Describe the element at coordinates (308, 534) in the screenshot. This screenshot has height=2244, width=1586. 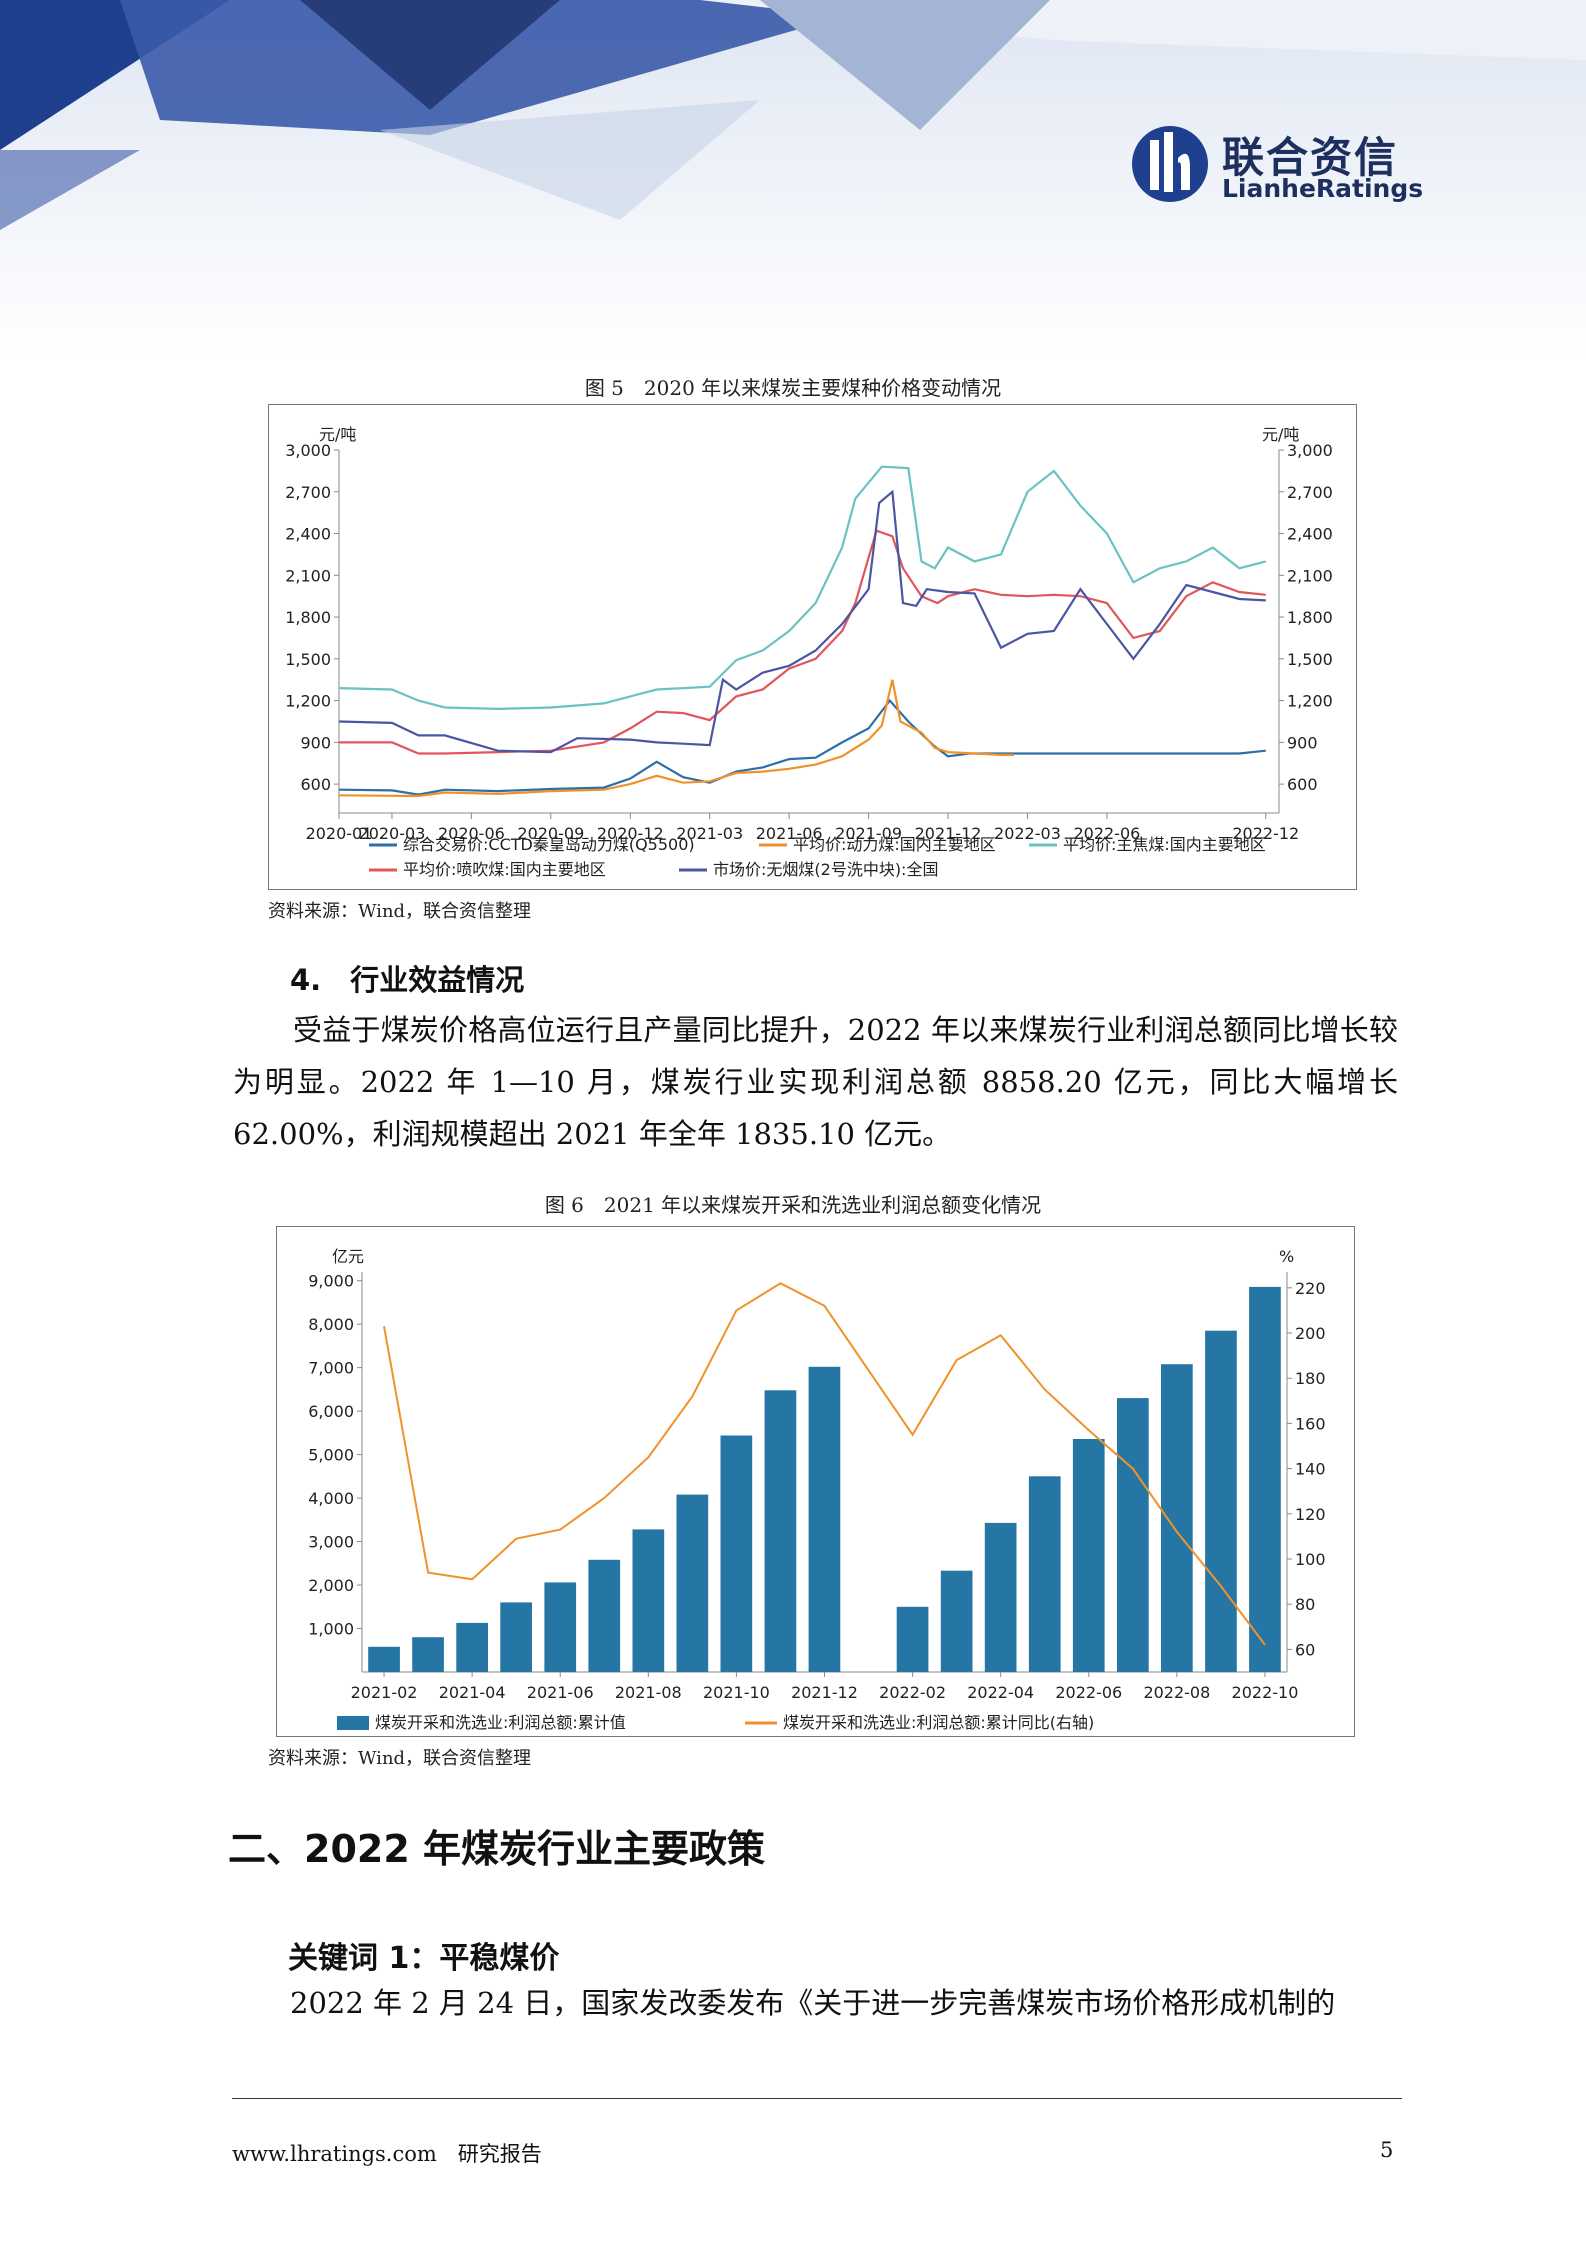
I see `y-tick-label-left: 2,400` at that location.